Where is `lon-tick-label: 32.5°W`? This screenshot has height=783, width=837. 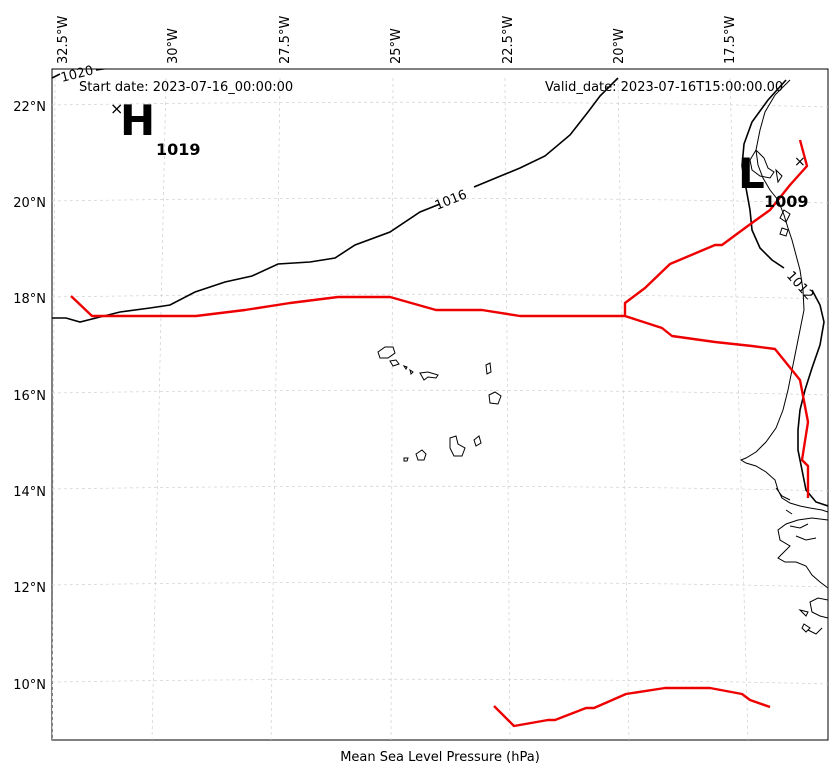
lon-tick-label: 32.5°W is located at coordinates (63, 40).